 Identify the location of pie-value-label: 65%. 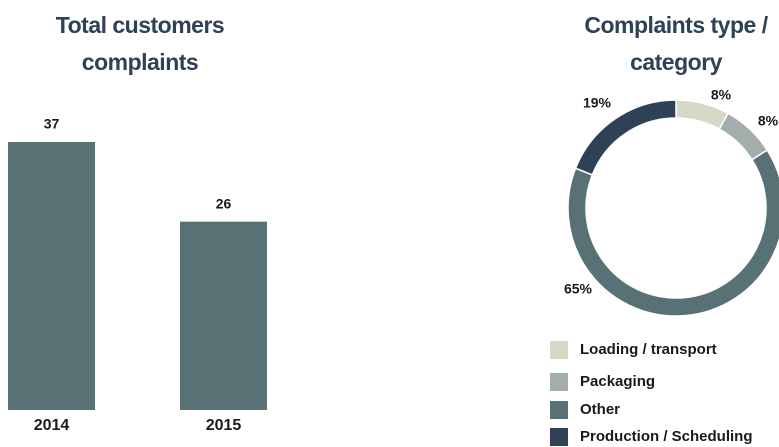
(578, 289).